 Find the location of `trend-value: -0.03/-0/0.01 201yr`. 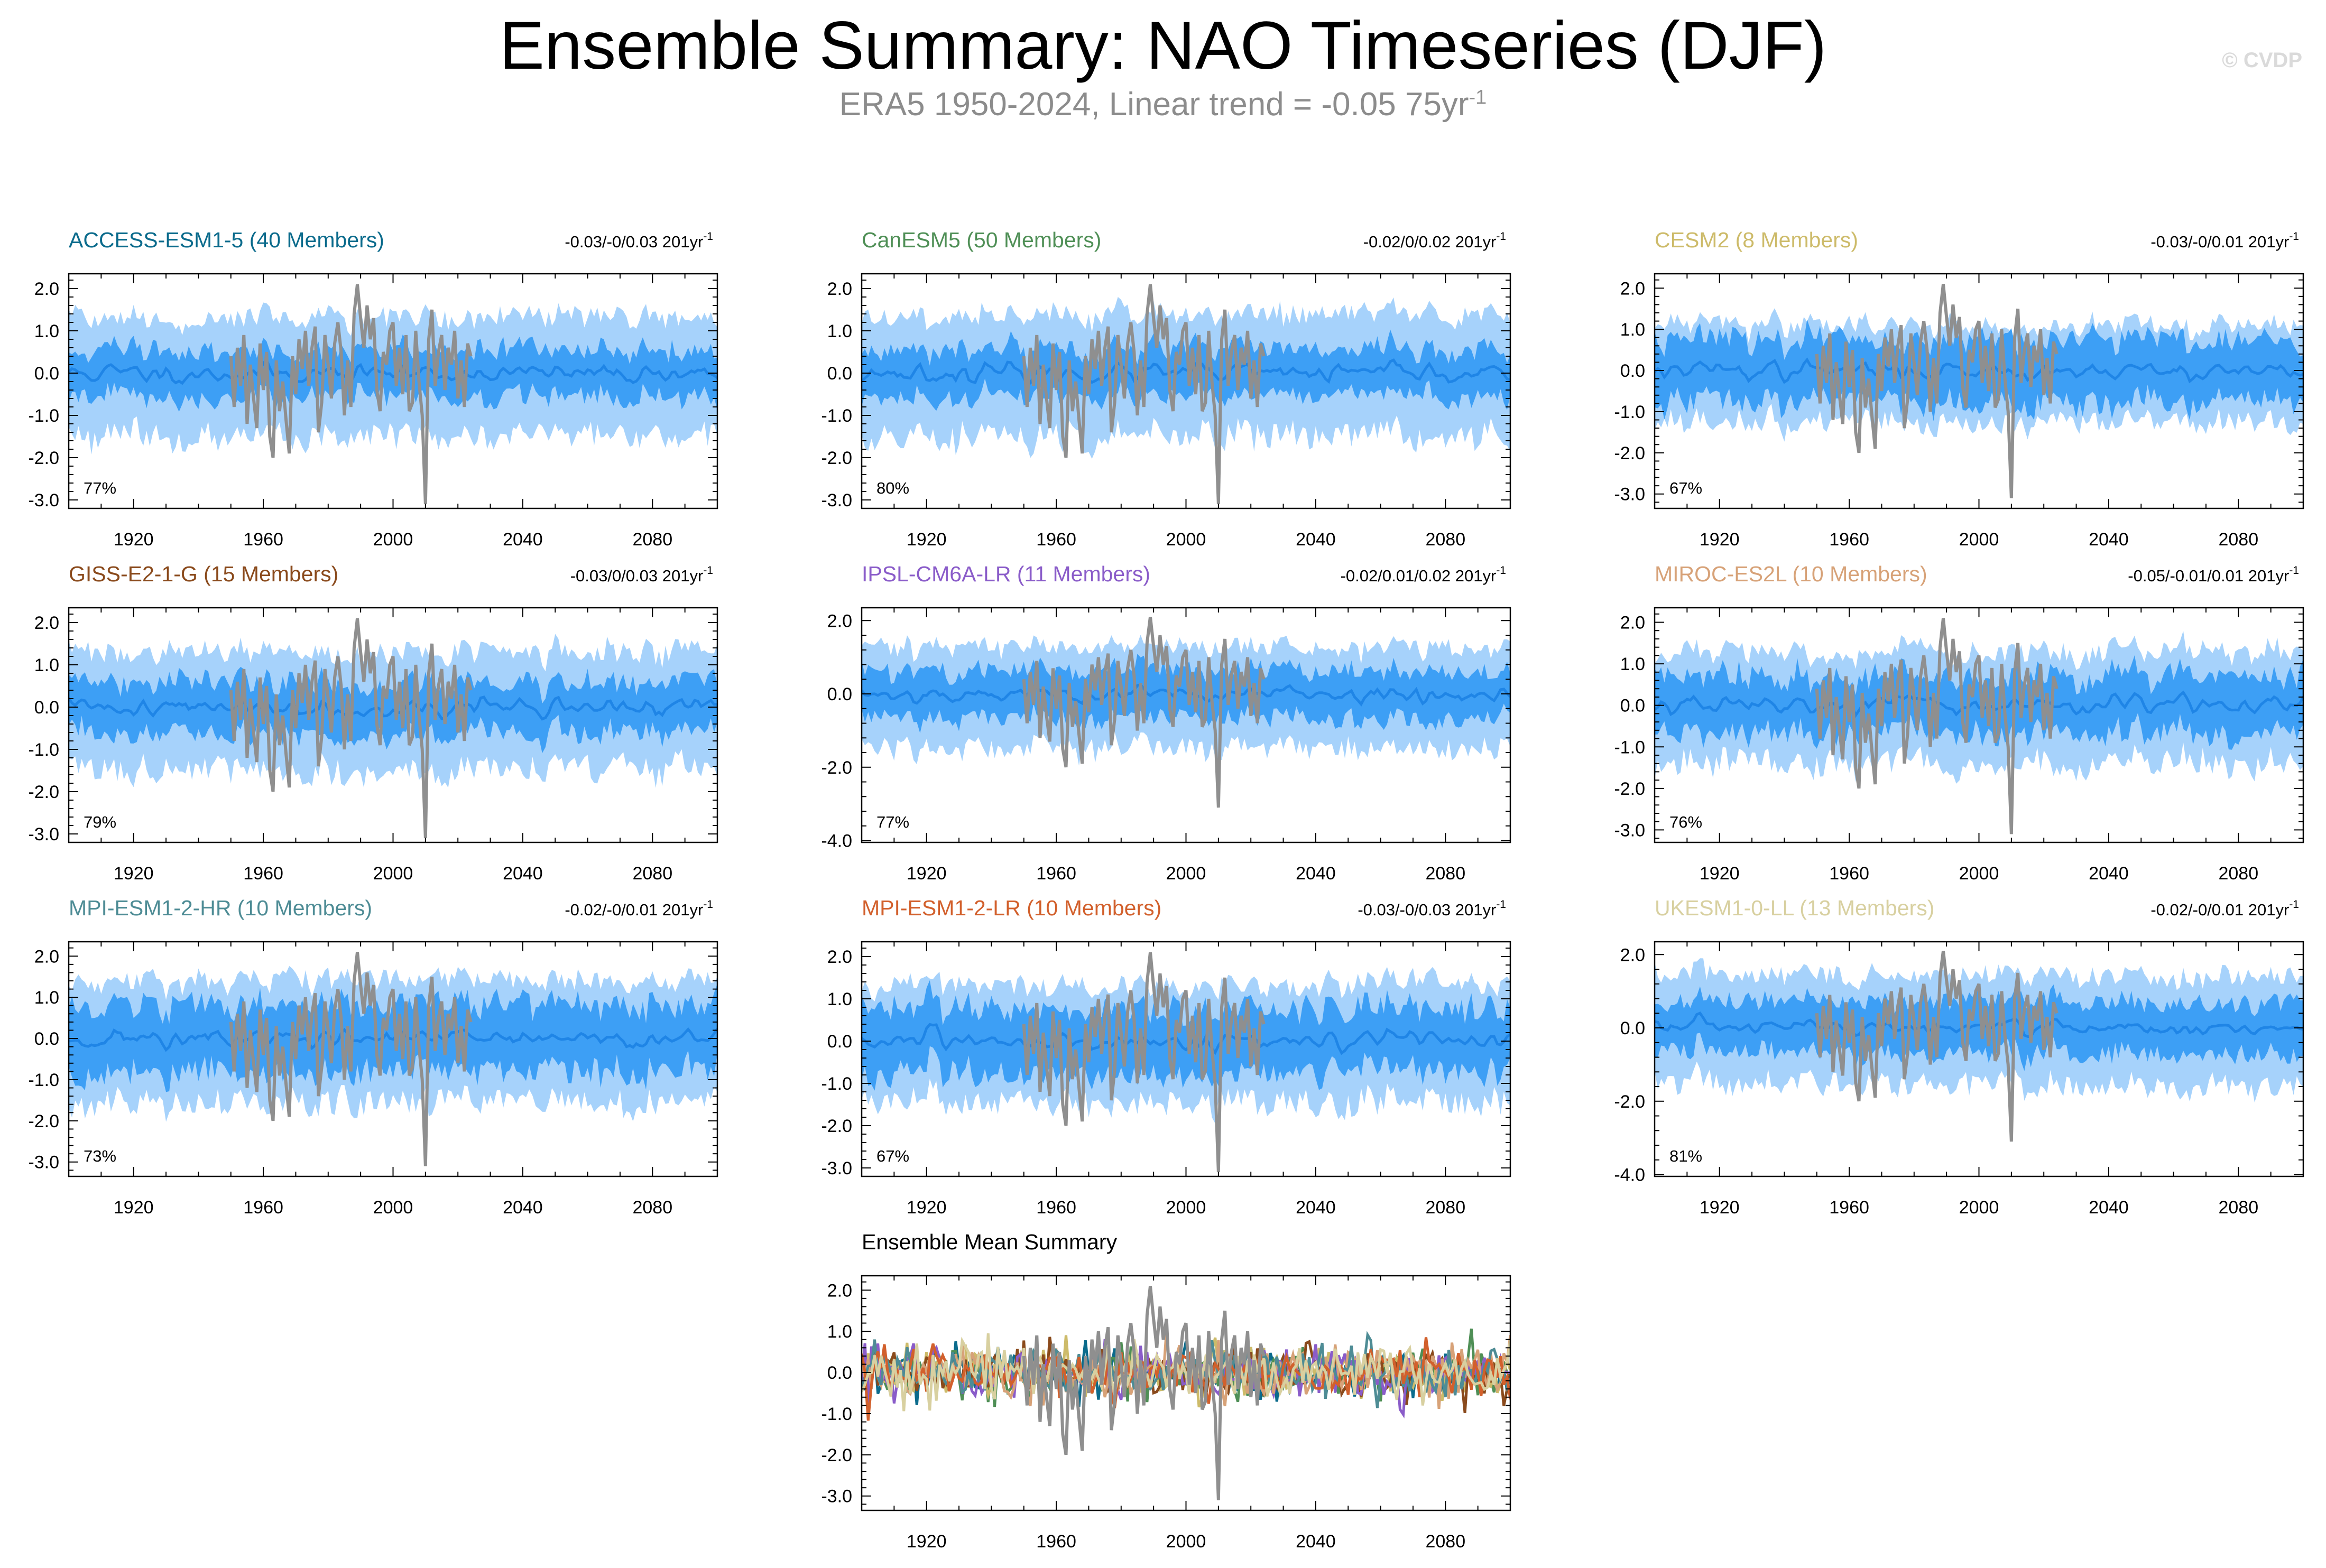

trend-value: -0.03/-0/0.01 201yr is located at coordinates (2219, 242).